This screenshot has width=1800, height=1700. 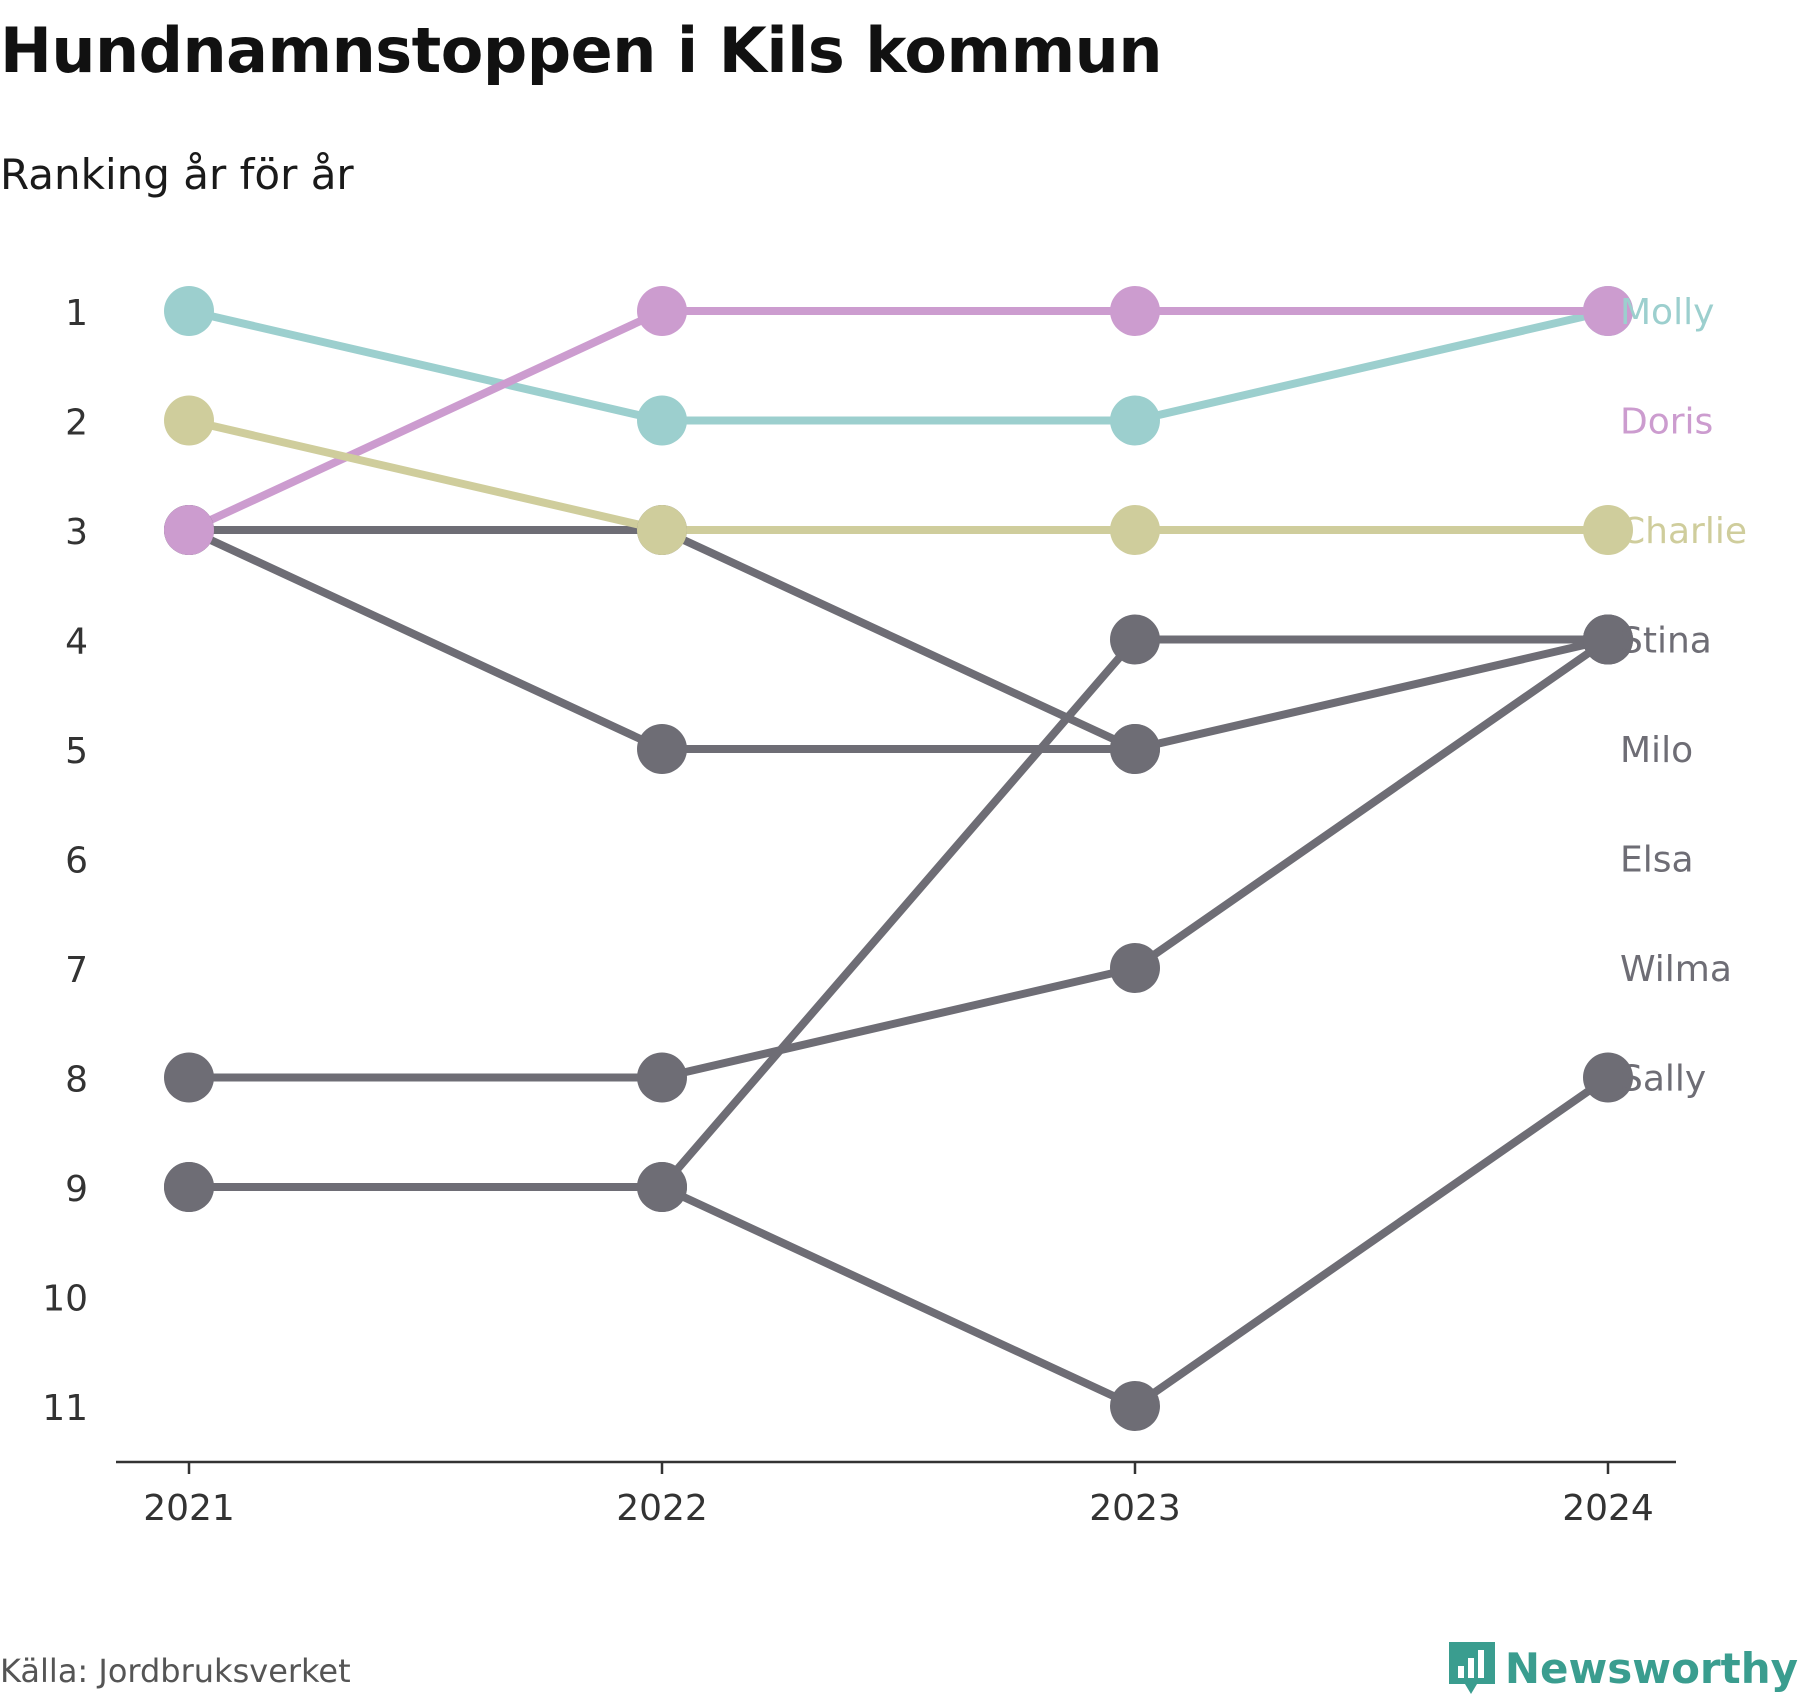 I want to click on series-line-milo, so click(x=898, y=639).